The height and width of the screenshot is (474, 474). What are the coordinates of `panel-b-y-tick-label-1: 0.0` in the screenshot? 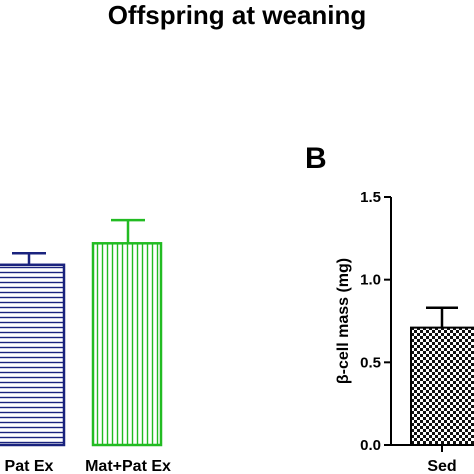 It's located at (370, 445).